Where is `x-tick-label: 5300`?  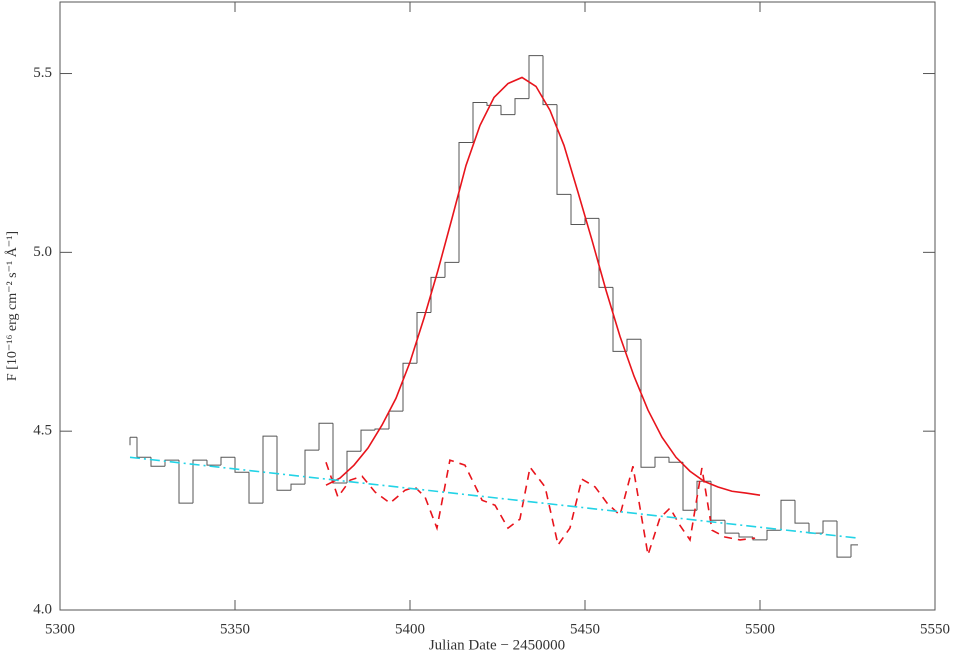 x-tick-label: 5300 is located at coordinates (60, 629).